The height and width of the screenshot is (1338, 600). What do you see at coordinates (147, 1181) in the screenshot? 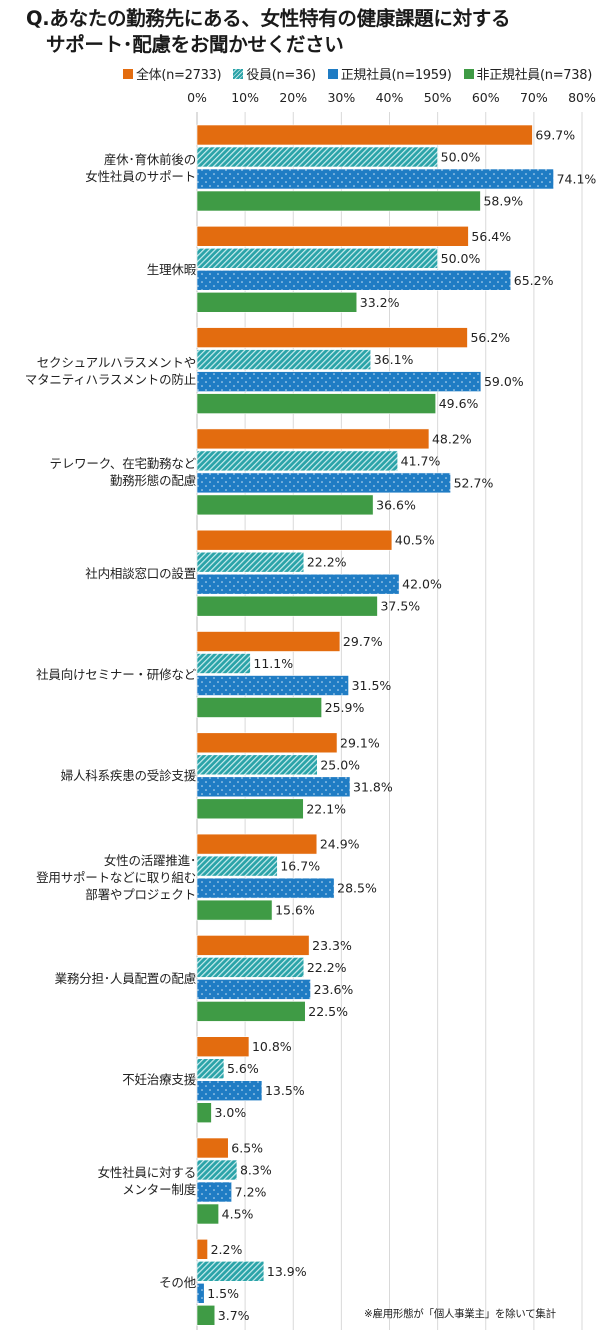
I see `category-label: 女性社員に対する メンター制度` at bounding box center [147, 1181].